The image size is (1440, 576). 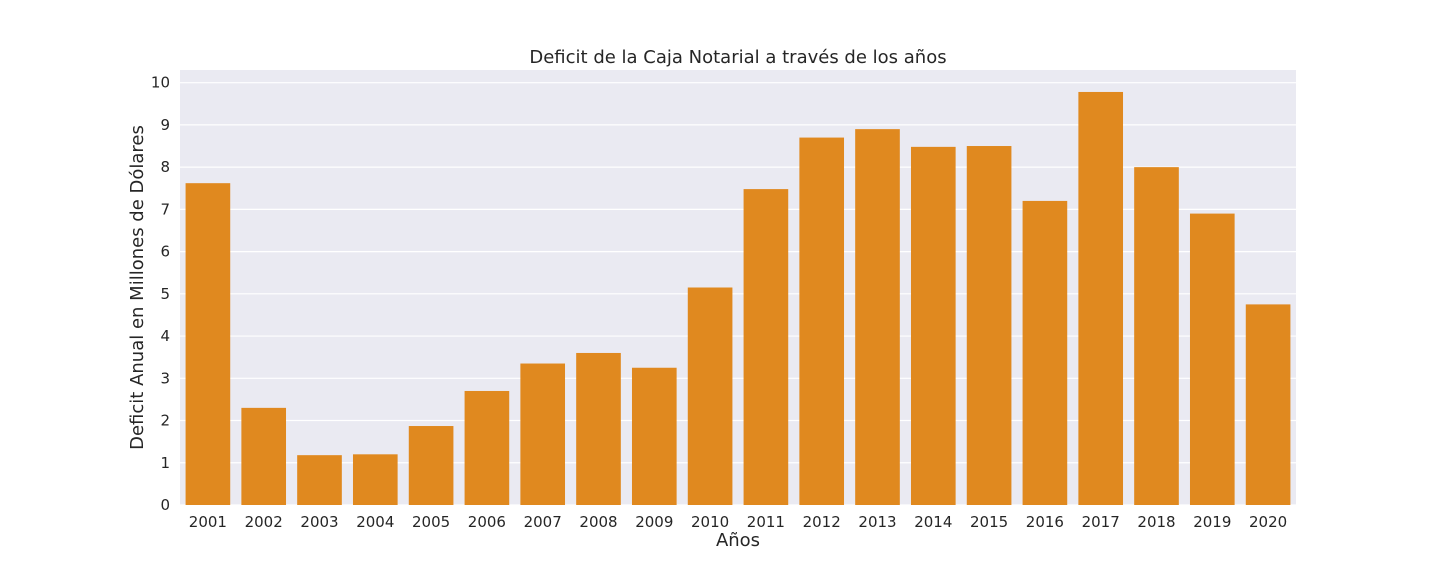 I want to click on bar-2008, so click(x=598, y=428).